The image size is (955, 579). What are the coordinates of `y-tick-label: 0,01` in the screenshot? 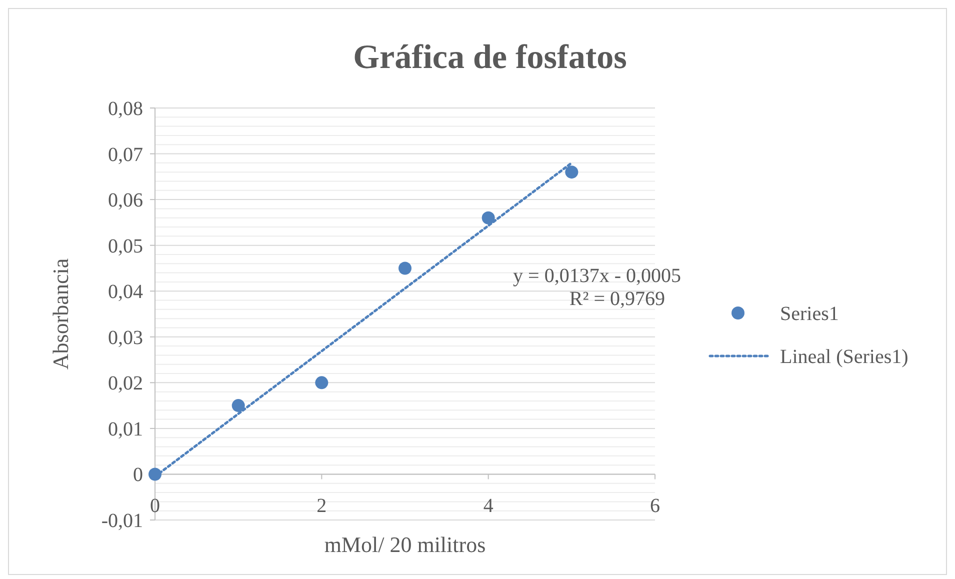 It's located at (125, 429).